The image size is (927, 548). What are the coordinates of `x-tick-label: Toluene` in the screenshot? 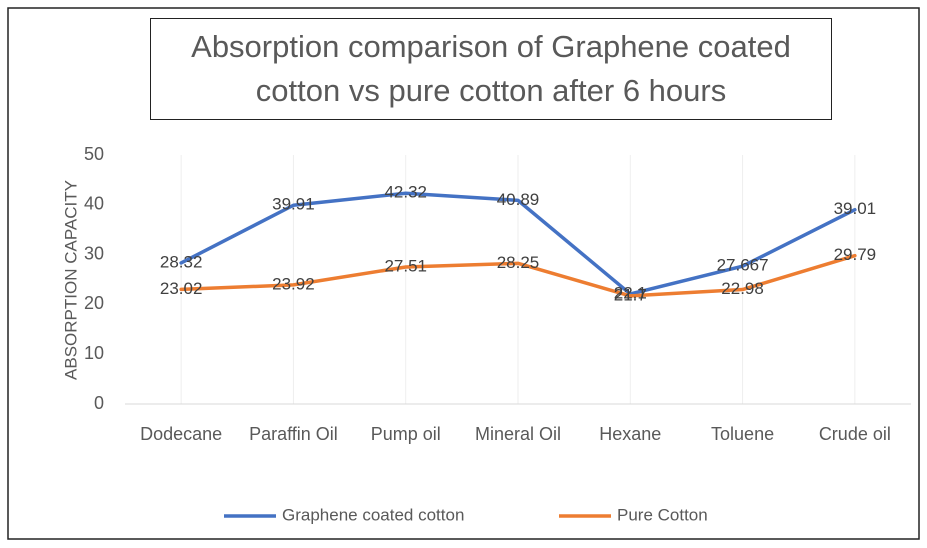 It's located at (743, 434).